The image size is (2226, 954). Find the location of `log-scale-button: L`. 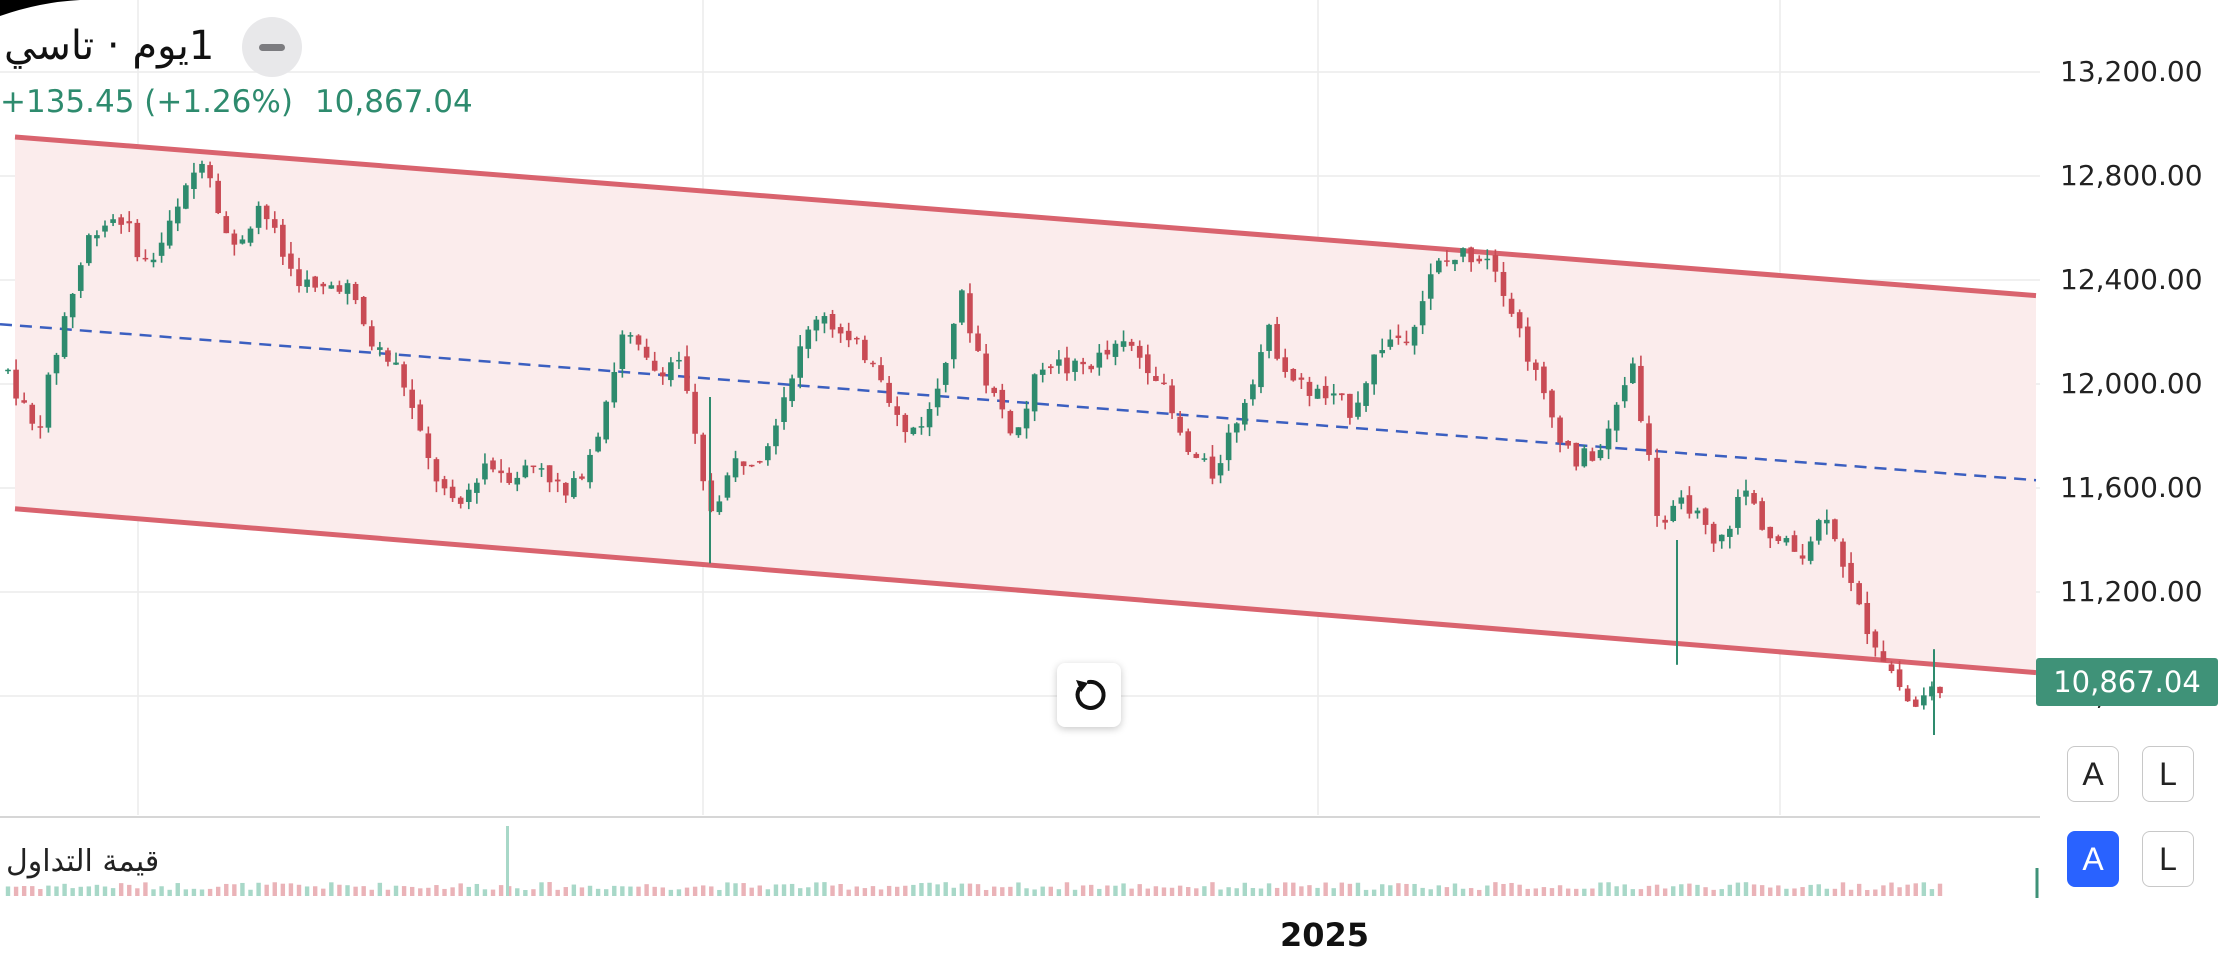

log-scale-button: L is located at coordinates (2168, 774).